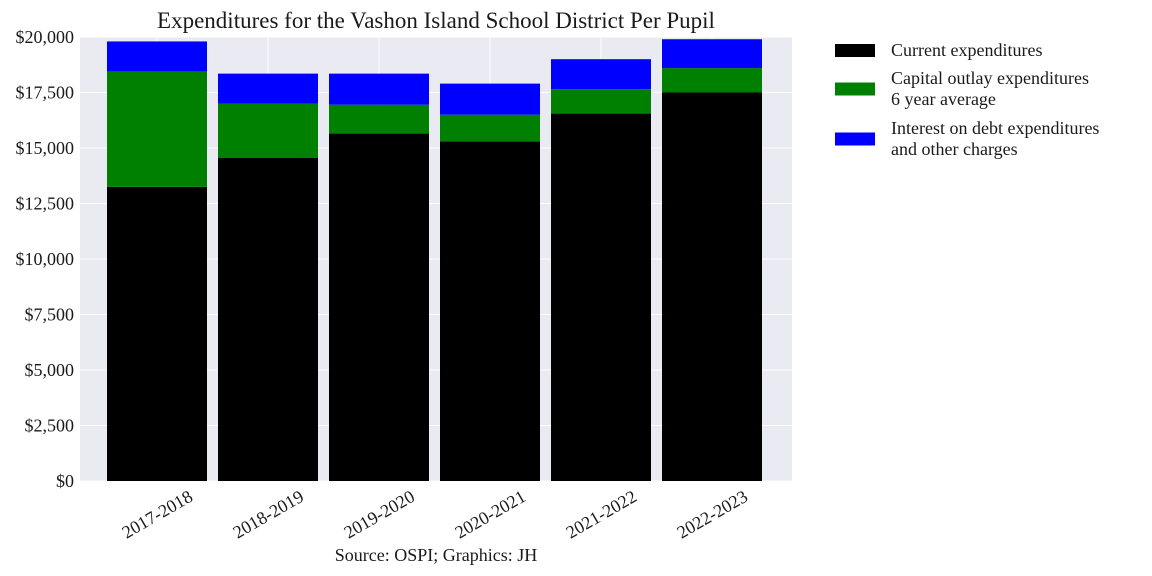 This screenshot has height=576, width=1152. Describe the element at coordinates (490, 514) in the screenshot. I see `x-tick-label: 2020-2021` at that location.